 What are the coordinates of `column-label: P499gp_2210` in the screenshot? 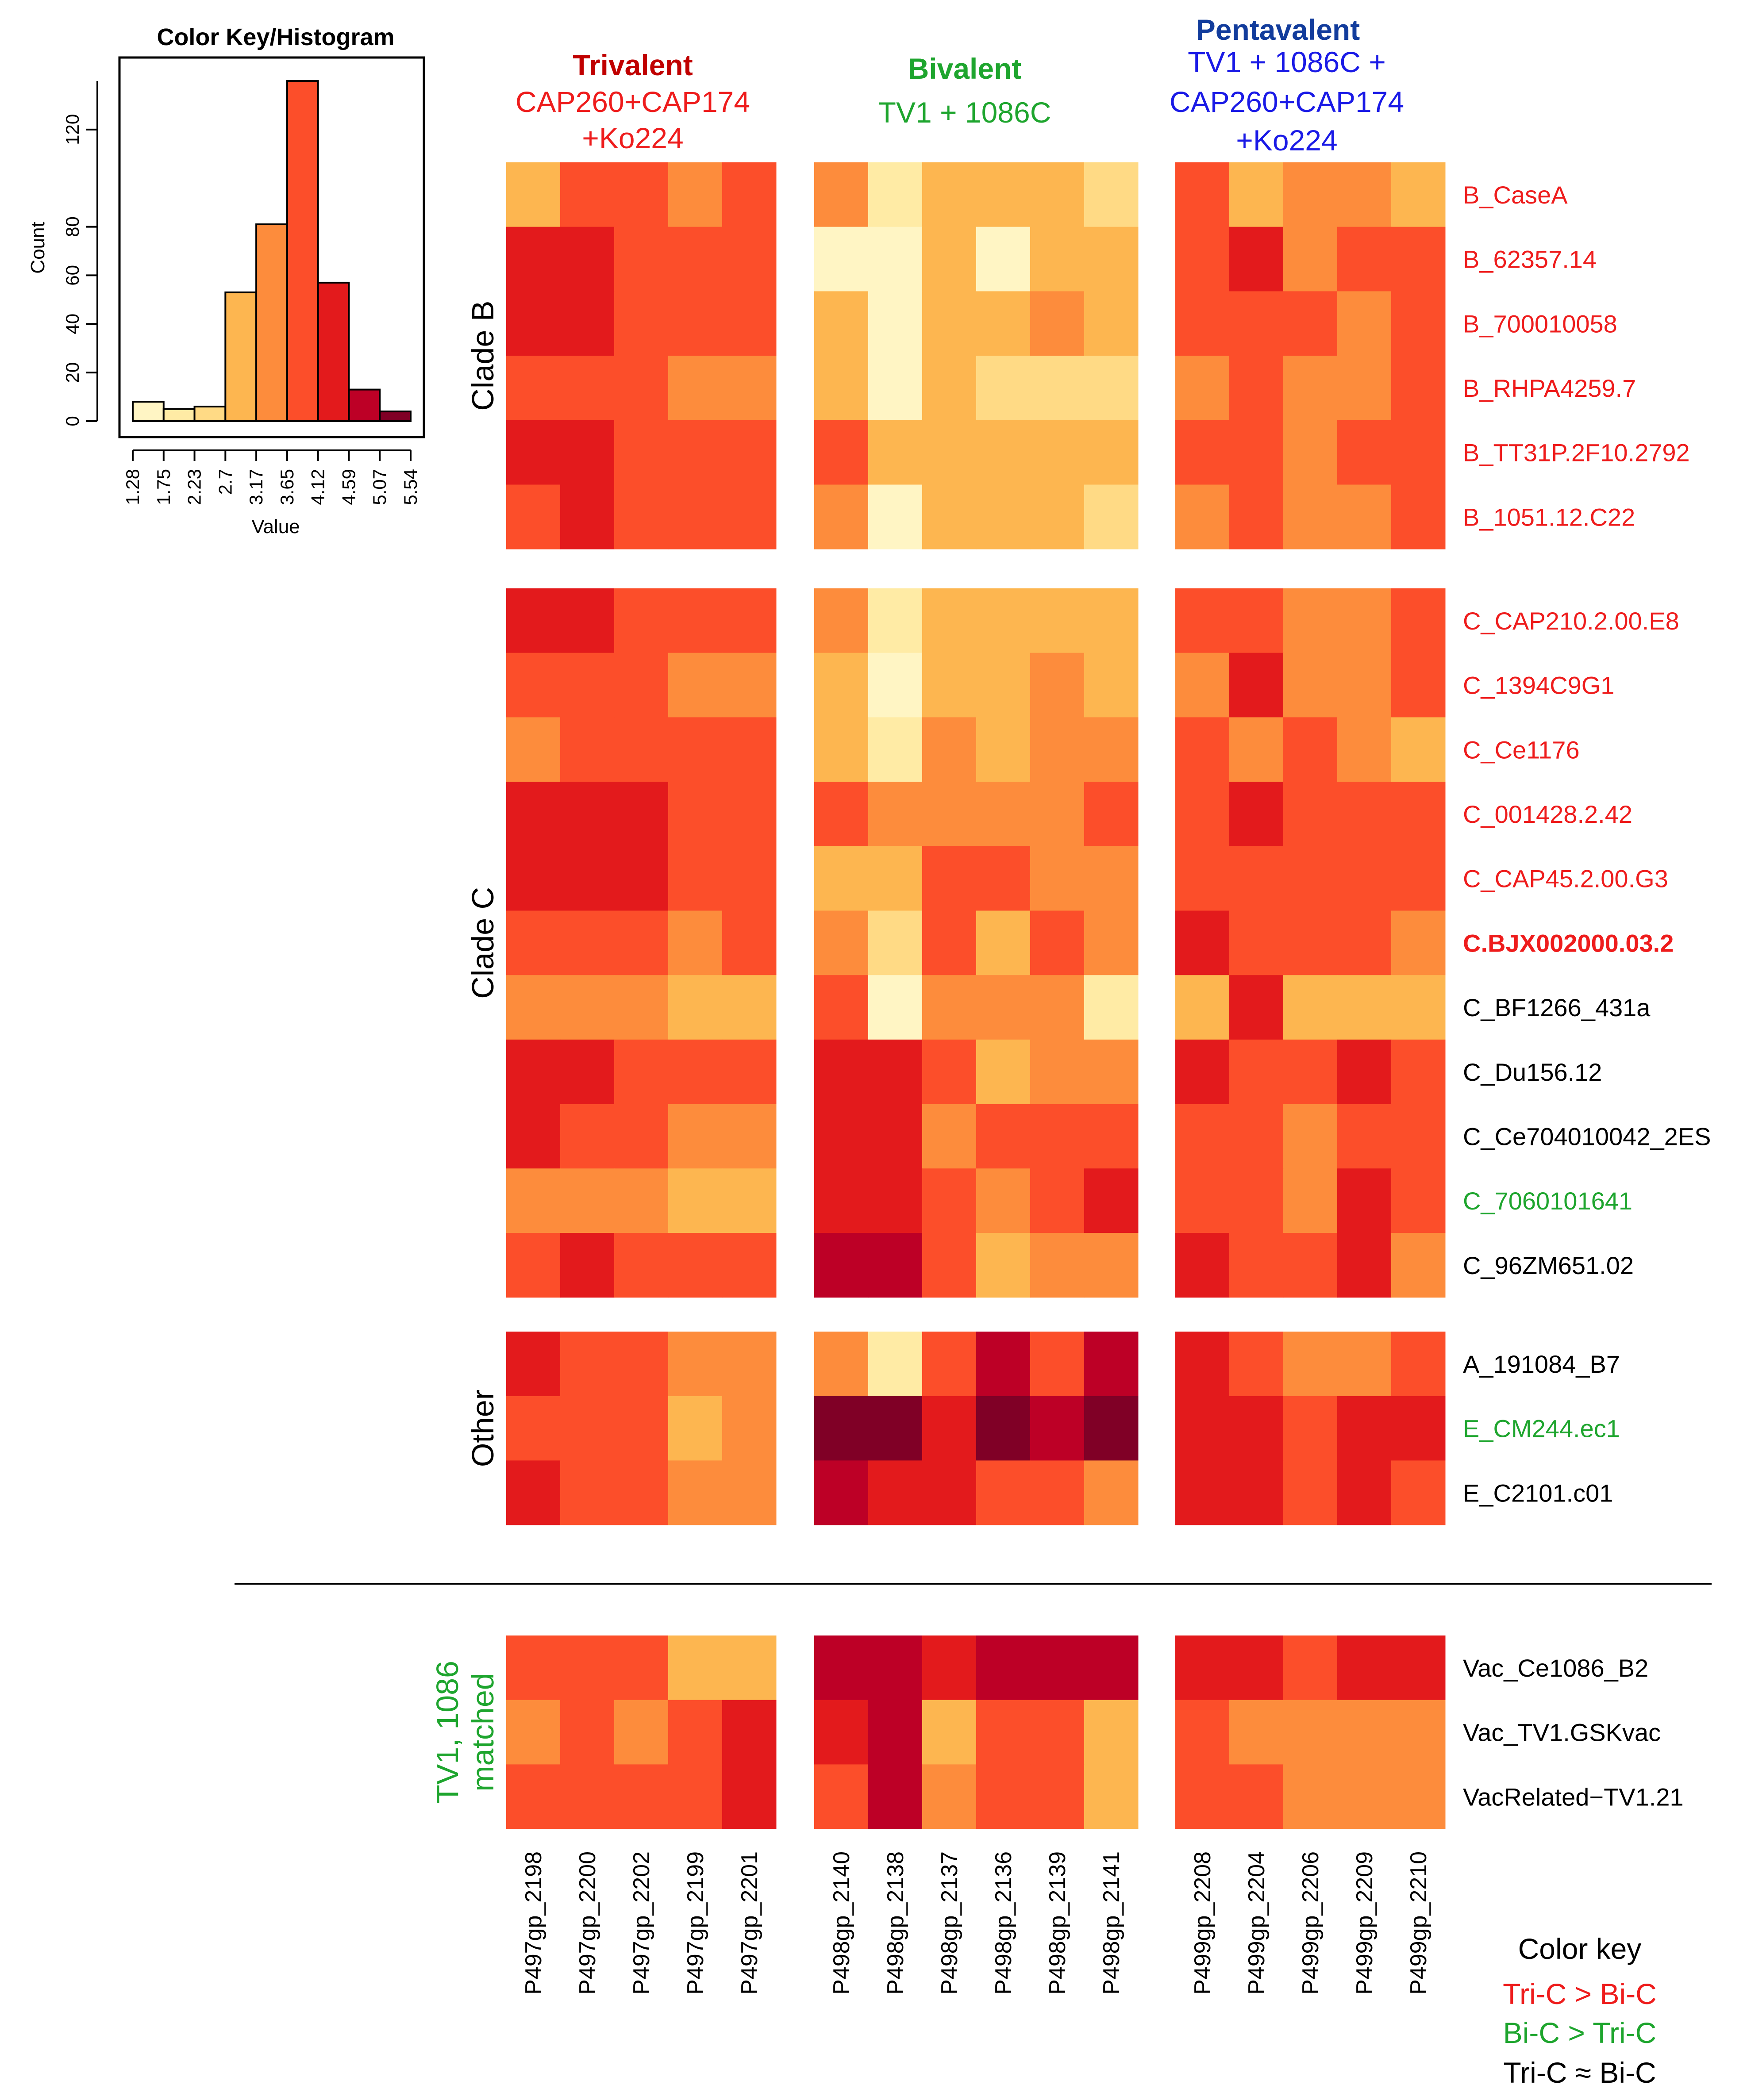 It's located at (1418, 1923).